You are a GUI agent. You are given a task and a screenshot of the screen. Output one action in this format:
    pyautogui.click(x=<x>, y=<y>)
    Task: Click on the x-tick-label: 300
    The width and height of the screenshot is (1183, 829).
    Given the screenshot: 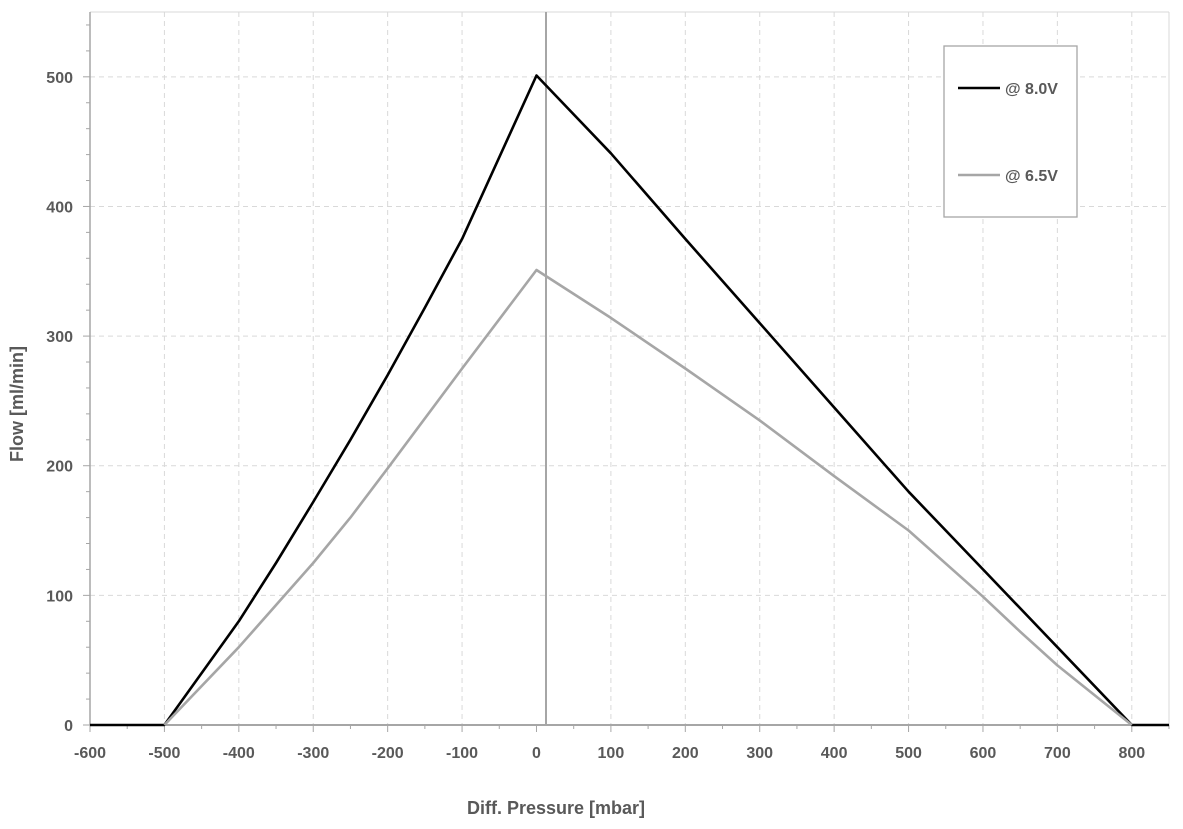 What is the action you would take?
    pyautogui.click(x=759, y=753)
    